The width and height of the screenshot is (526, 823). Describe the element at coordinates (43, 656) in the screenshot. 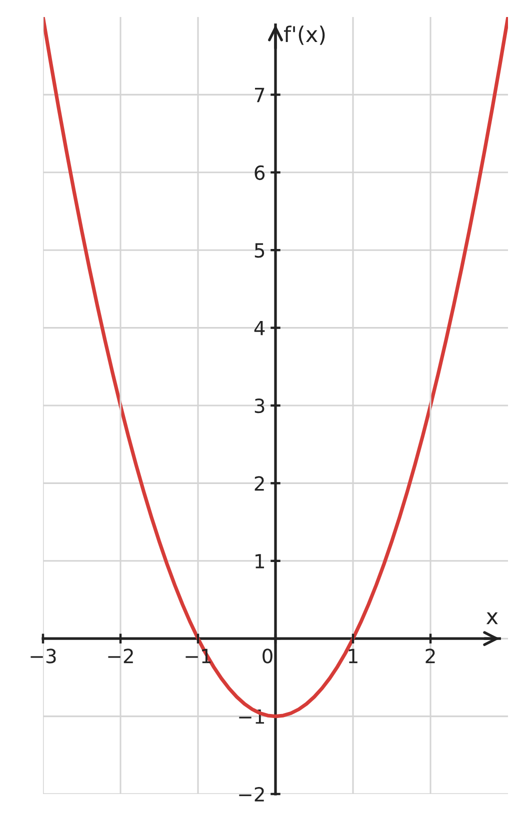

I see `x-tick-label: −3` at that location.